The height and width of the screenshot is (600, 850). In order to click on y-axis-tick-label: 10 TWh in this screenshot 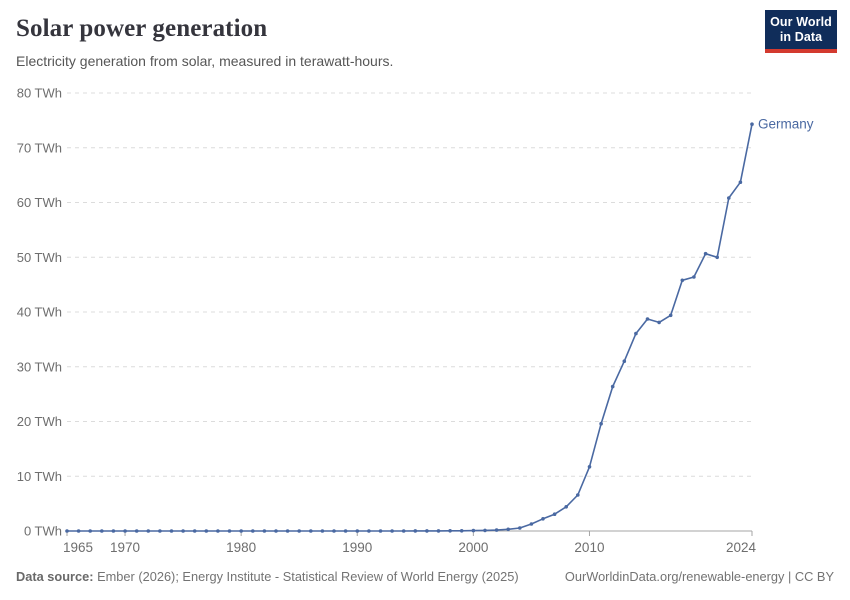, I will do `click(39, 476)`.